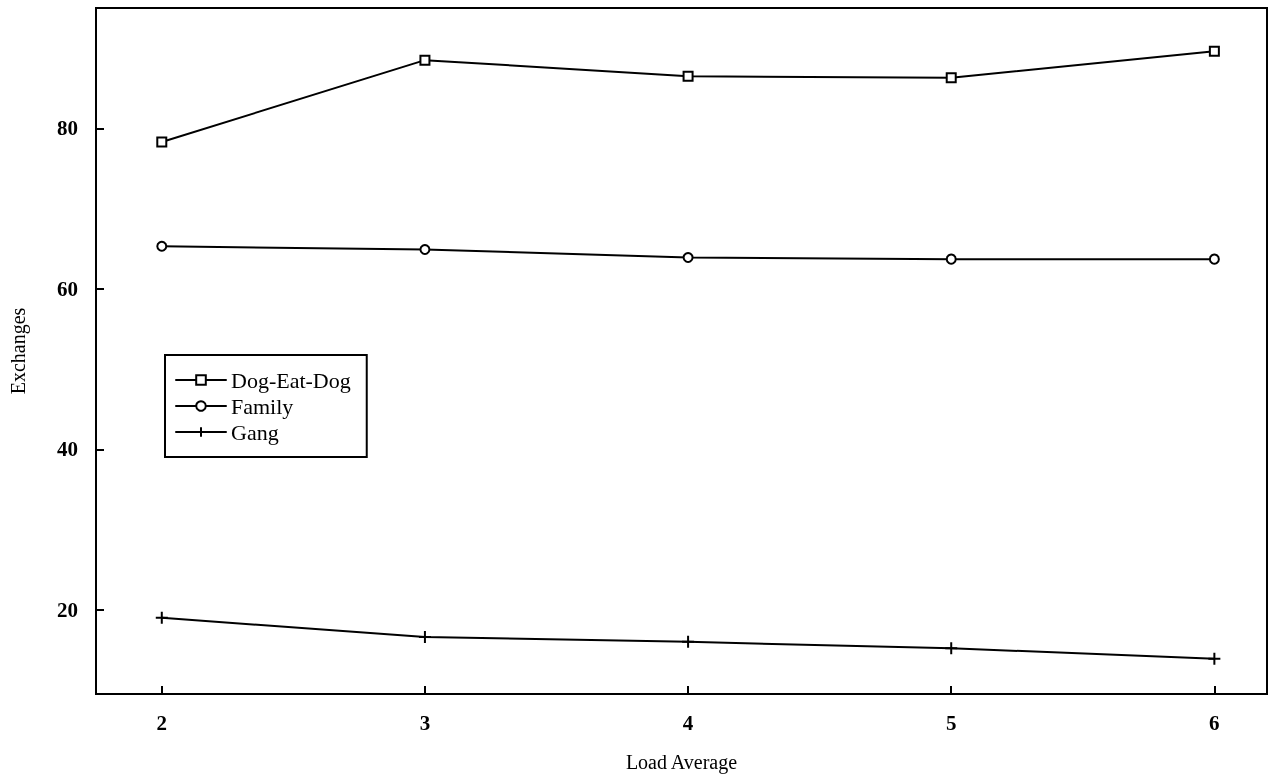  I want to click on legend-label: Gang, so click(255, 432).